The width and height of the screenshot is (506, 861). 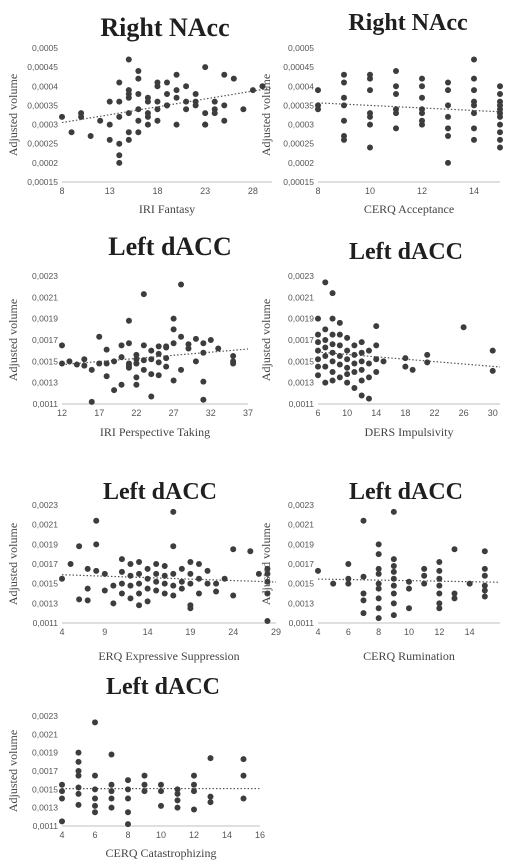 What do you see at coordinates (174, 413) in the screenshot?
I see `x-tick-label: 27` at bounding box center [174, 413].